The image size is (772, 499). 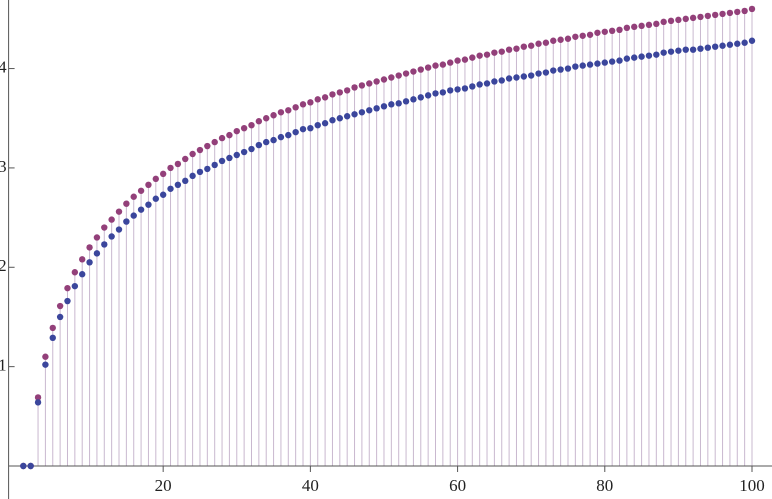 What do you see at coordinates (3, 66) in the screenshot?
I see `y-tick-label: 4` at bounding box center [3, 66].